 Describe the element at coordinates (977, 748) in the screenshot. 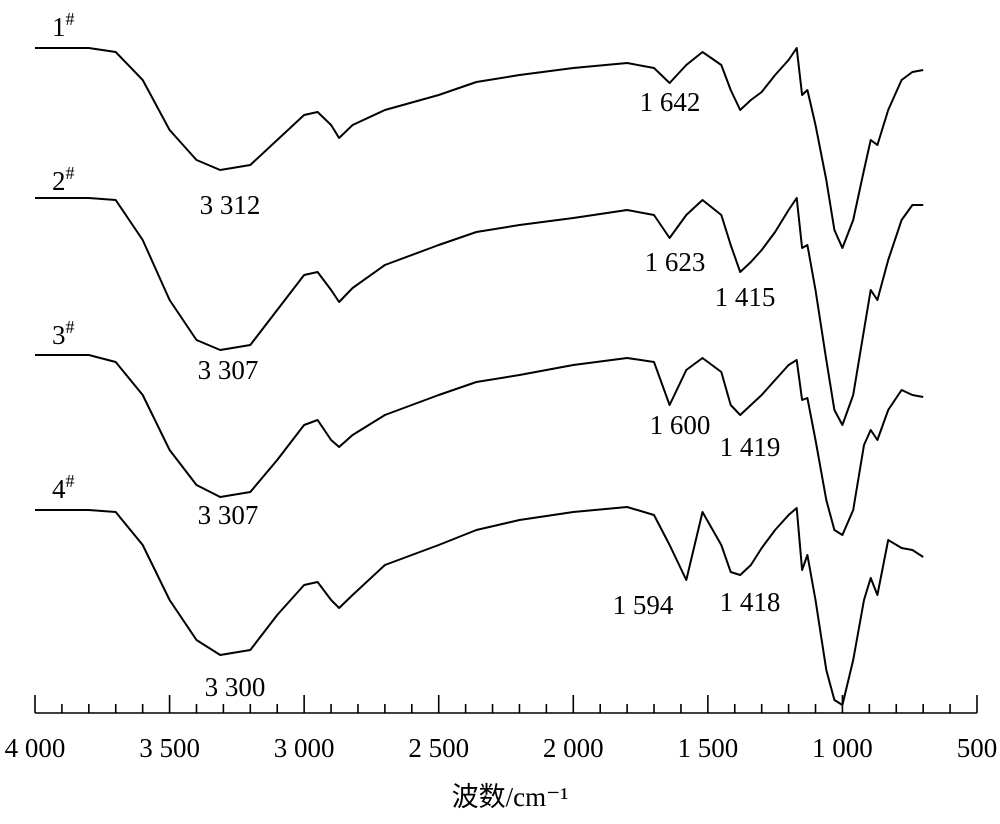

I see `x-tick-label: 500` at that location.